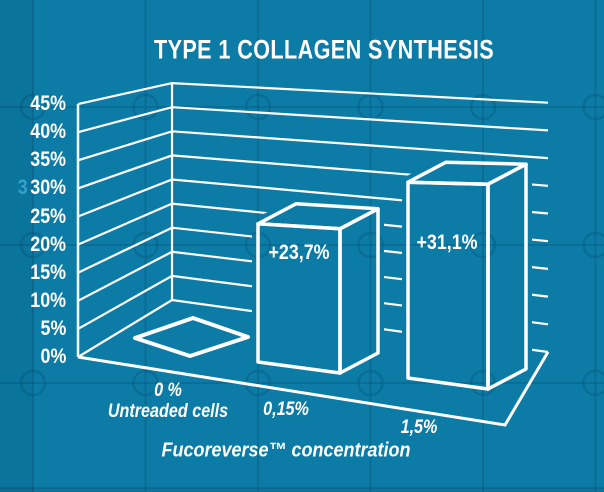 The height and width of the screenshot is (492, 604). I want to click on bar-0-15-value-label: +23,7%, so click(299, 252).